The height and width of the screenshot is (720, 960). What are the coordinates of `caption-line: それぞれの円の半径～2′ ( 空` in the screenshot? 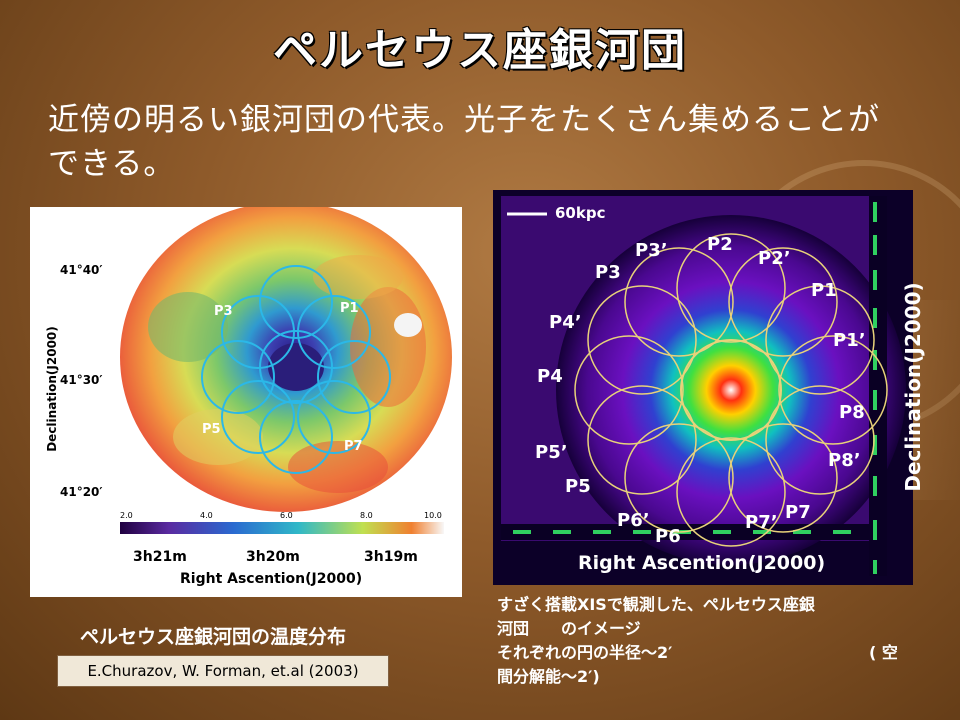 It's located at (707, 653).